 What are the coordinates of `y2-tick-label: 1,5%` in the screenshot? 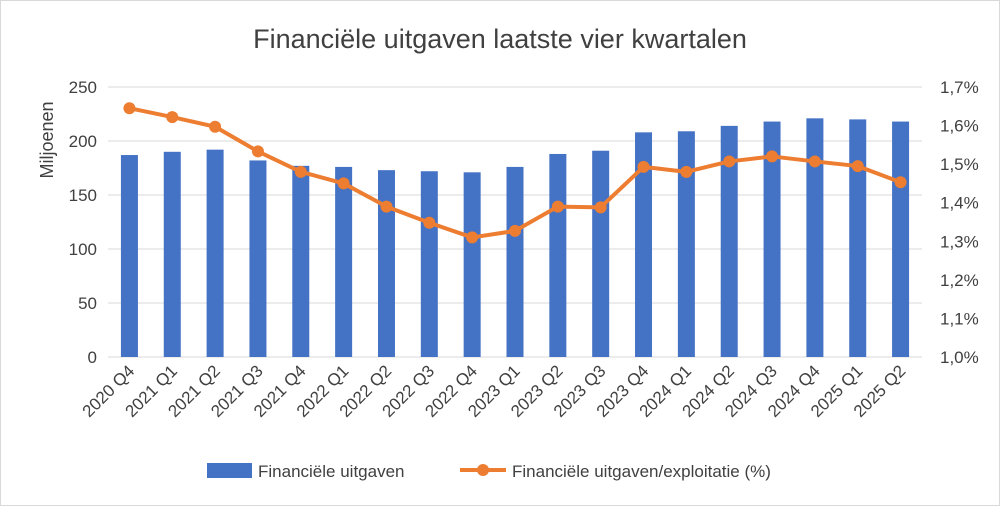 It's located at (959, 164).